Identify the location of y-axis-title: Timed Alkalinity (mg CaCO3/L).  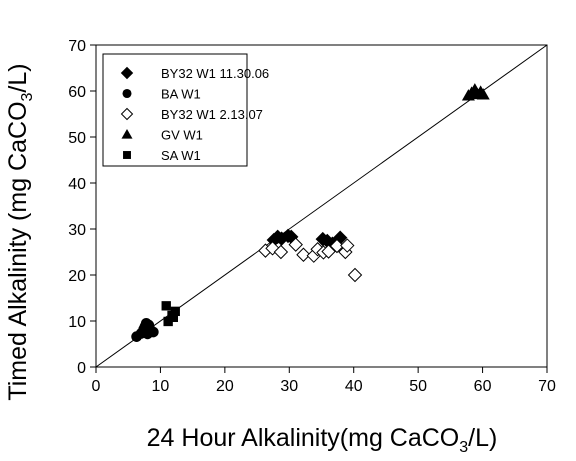
(20, 231).